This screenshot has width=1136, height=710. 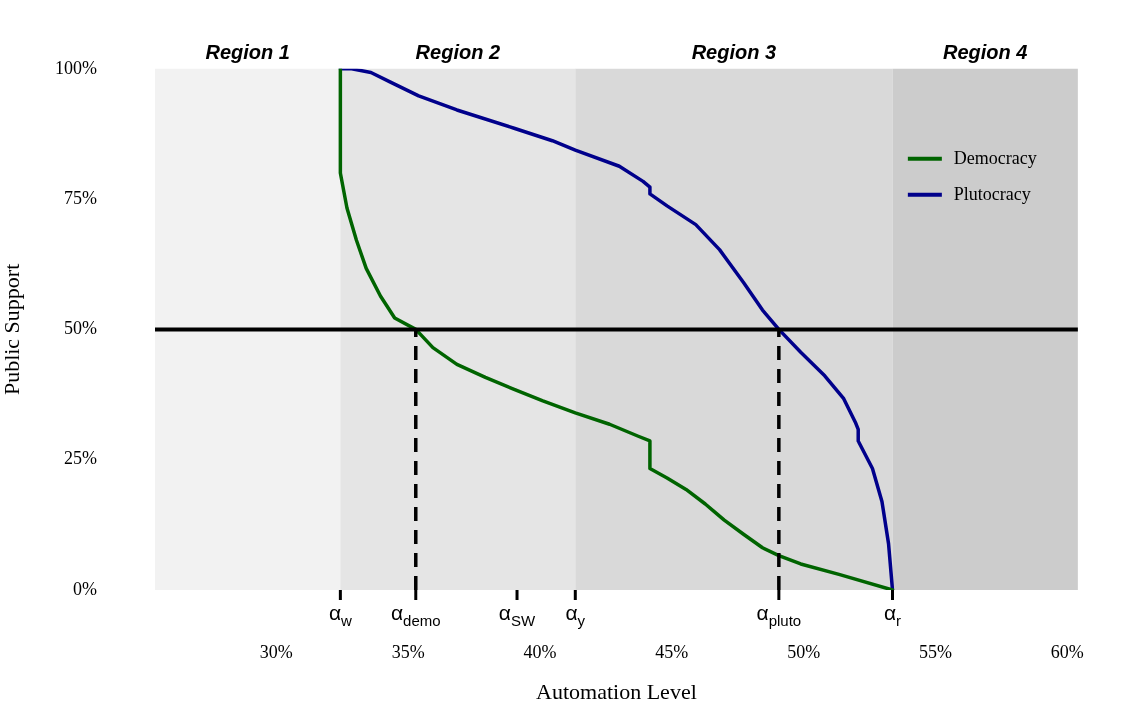 What do you see at coordinates (76, 67) in the screenshot?
I see `y-tick-label: 100%` at bounding box center [76, 67].